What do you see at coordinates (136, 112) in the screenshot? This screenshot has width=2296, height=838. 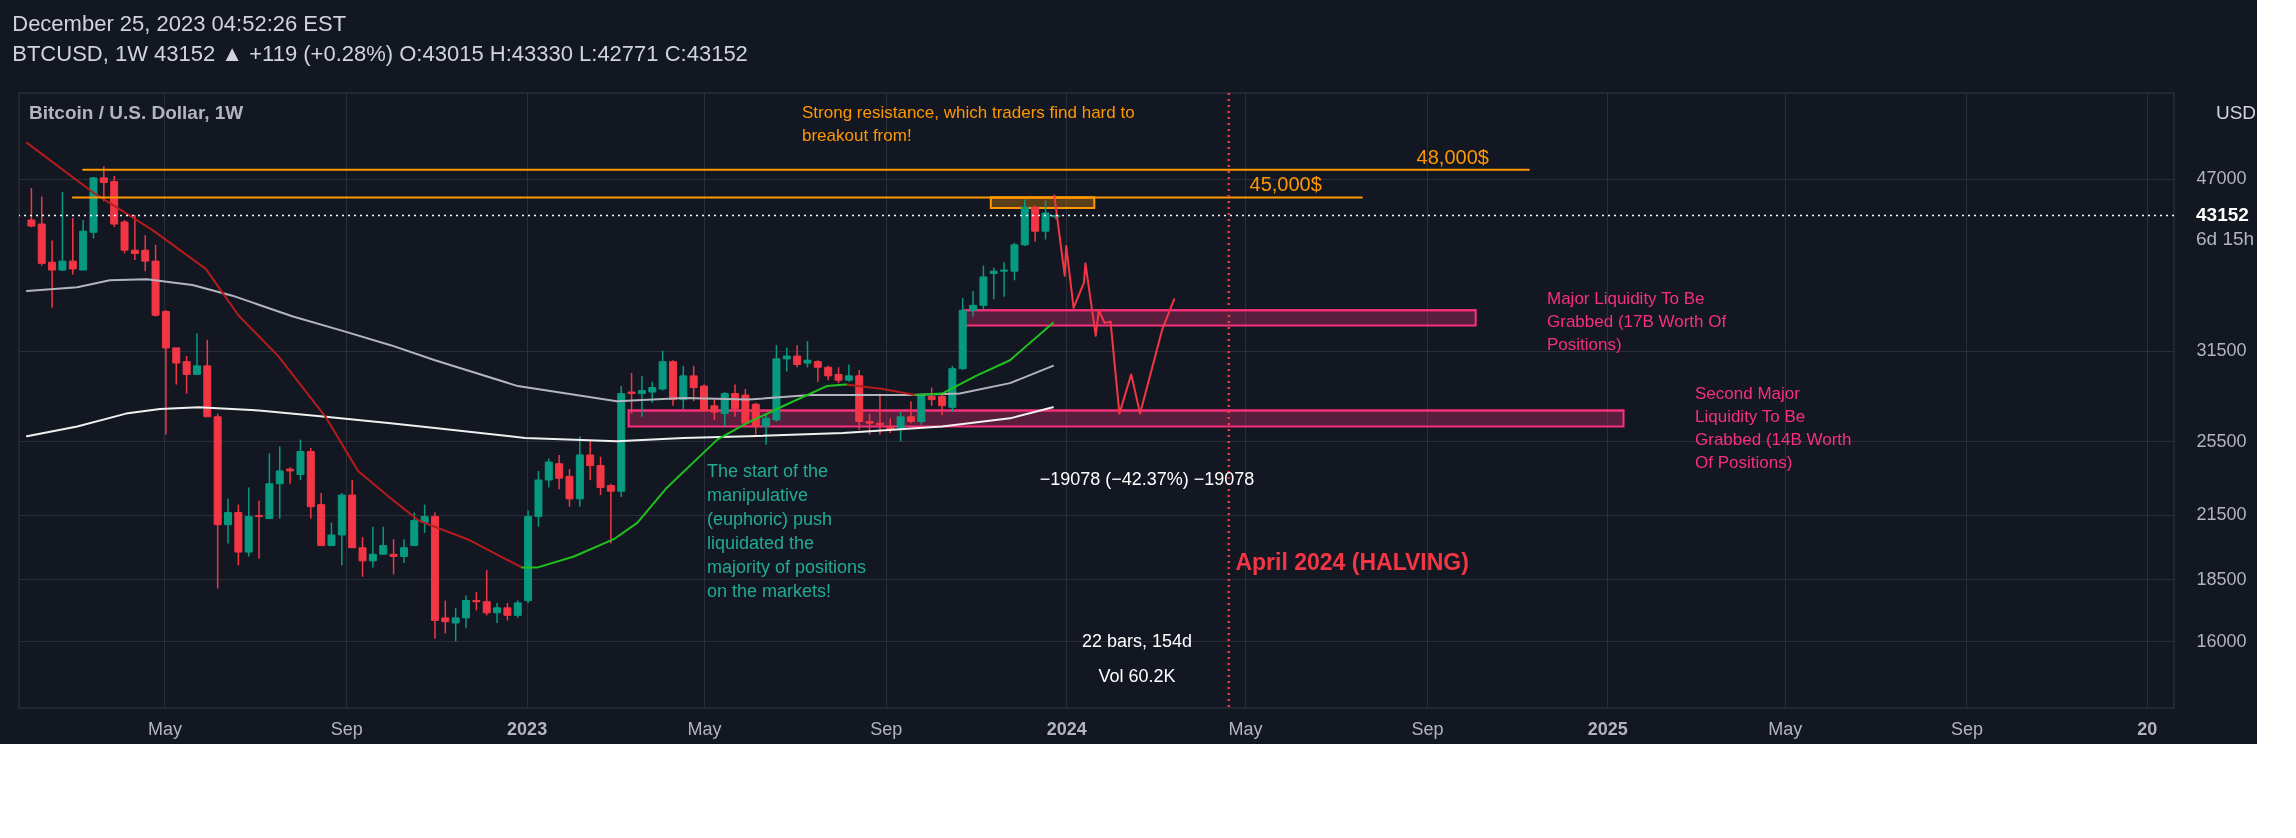 I see `legend-title: Bitcoin / U.S. Dollar, 1W` at bounding box center [136, 112].